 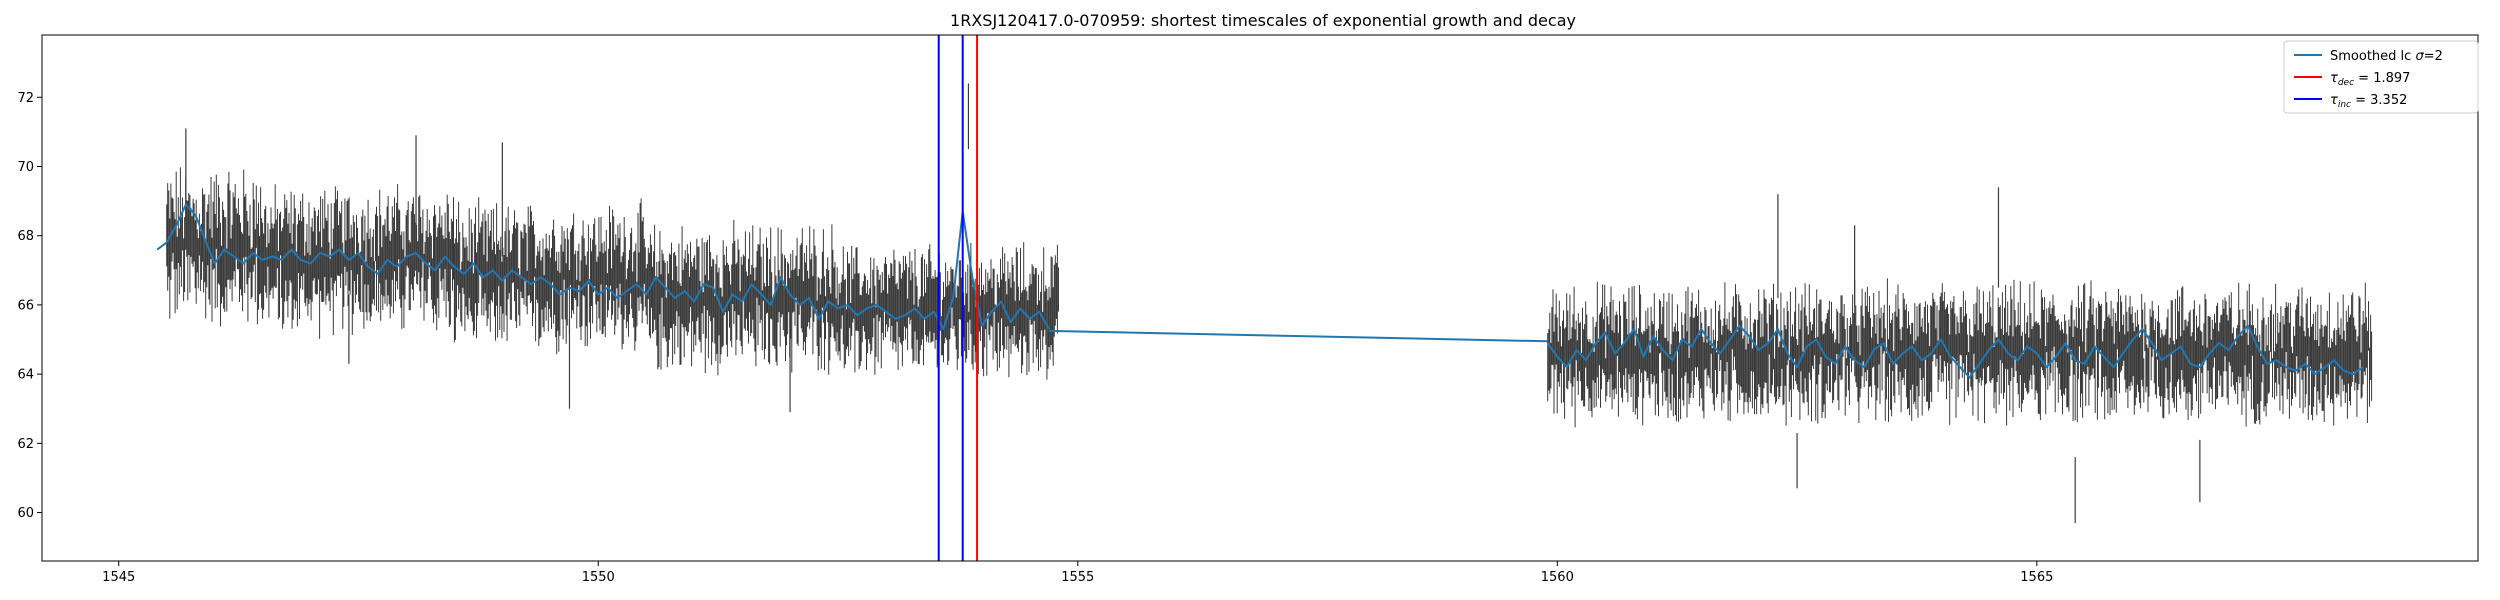 What do you see at coordinates (25, 513) in the screenshot?
I see `y-tick-label: 60` at bounding box center [25, 513].